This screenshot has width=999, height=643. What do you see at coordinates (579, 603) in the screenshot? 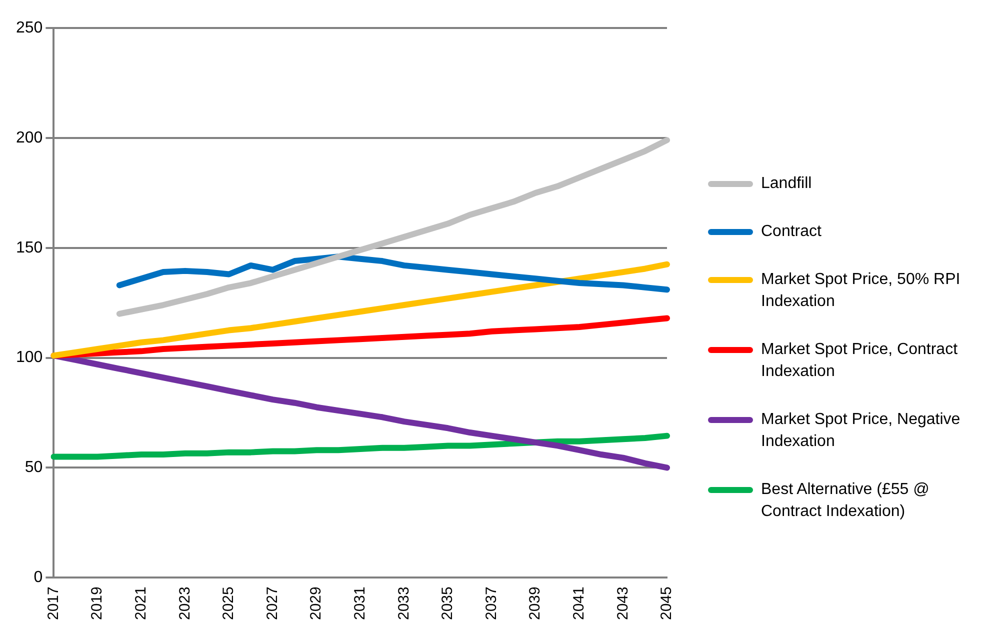
I see `x-tick-label: 2041` at bounding box center [579, 603].